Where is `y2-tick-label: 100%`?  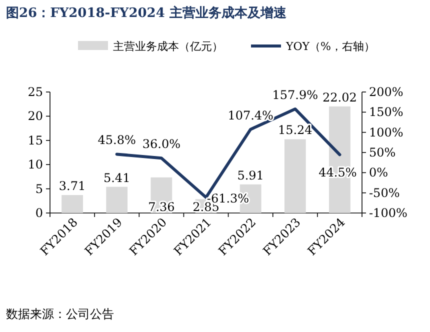 y2-tick-label: 100% is located at coordinates (386, 132).